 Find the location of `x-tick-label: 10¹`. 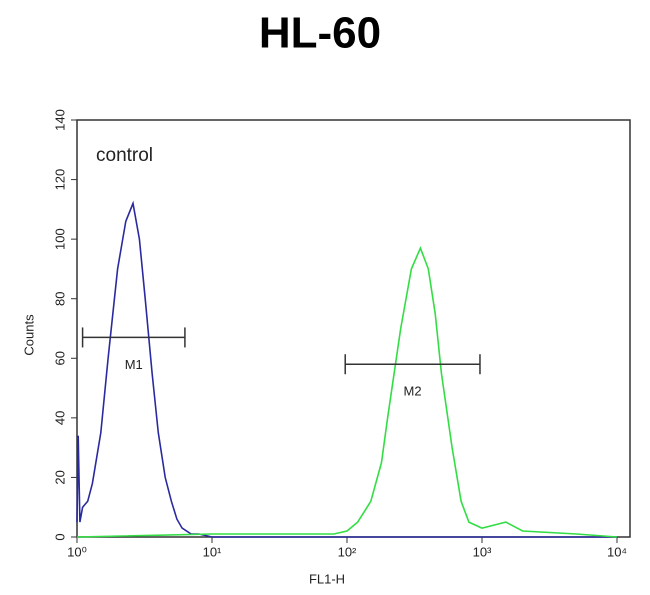

x-tick-label: 10¹ is located at coordinates (212, 551).